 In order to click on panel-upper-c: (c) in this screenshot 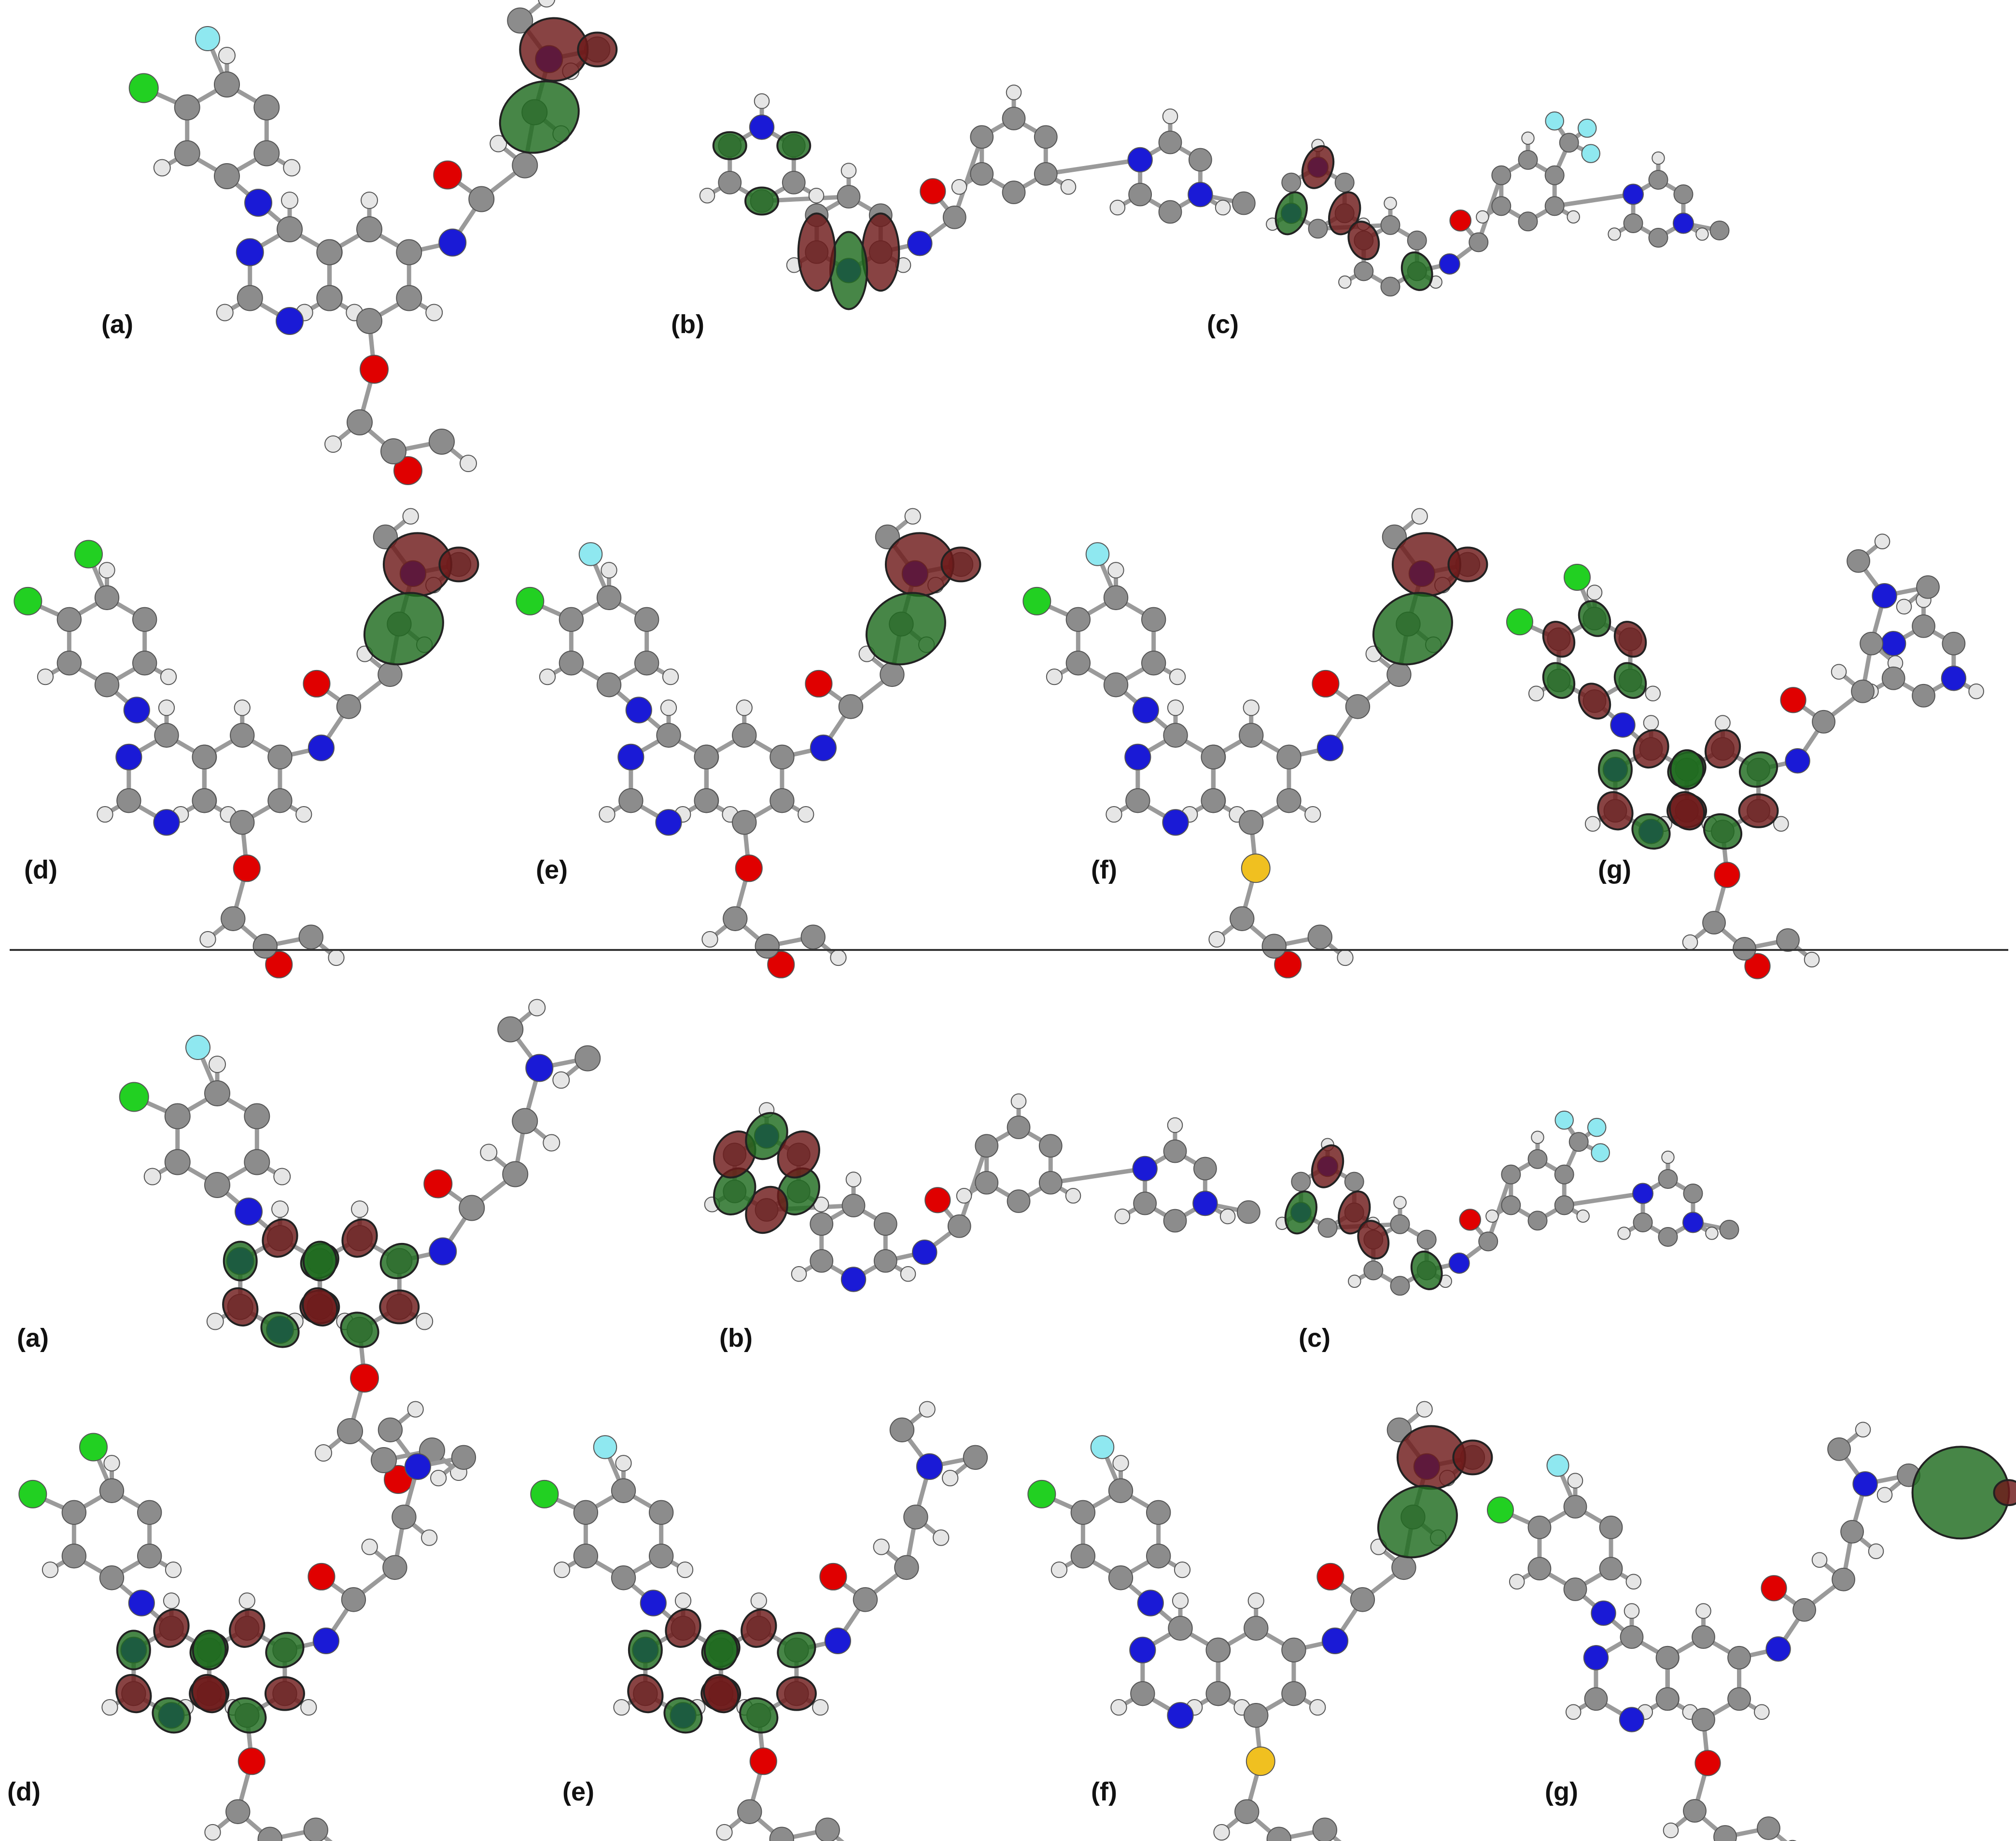, I will do `click(1469, 225)`.